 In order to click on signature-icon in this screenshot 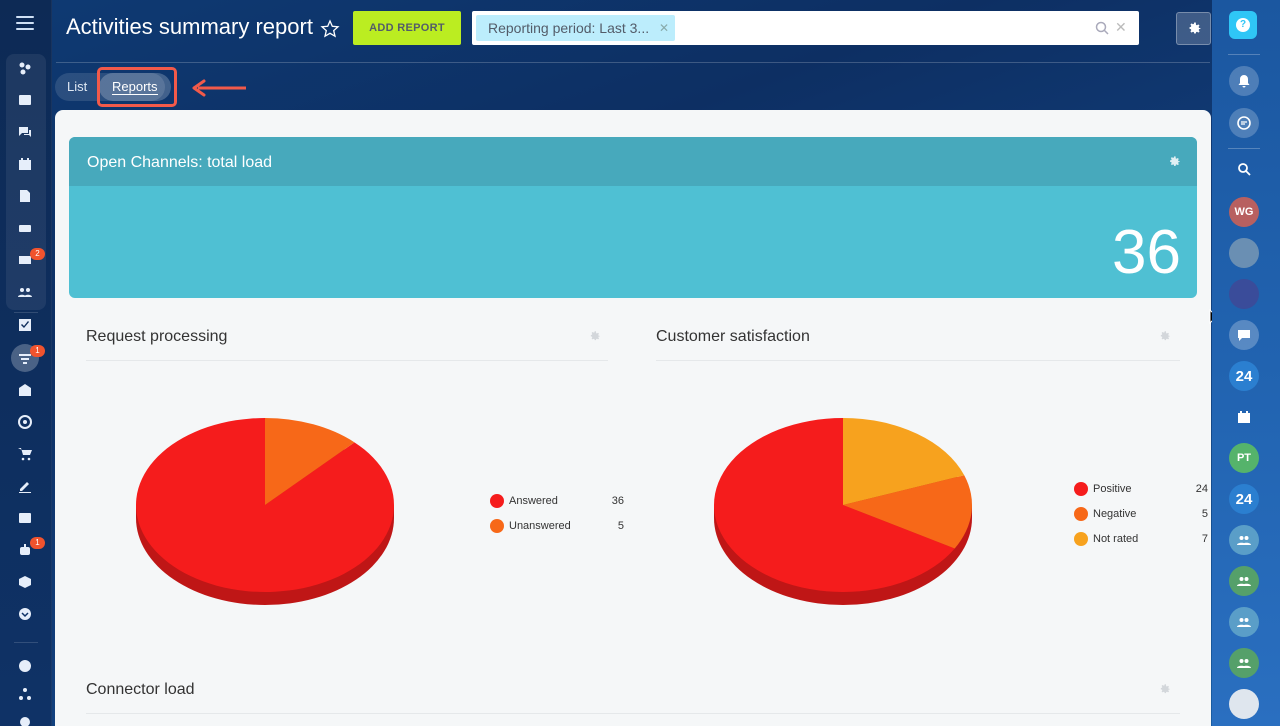, I will do `click(25, 486)`.